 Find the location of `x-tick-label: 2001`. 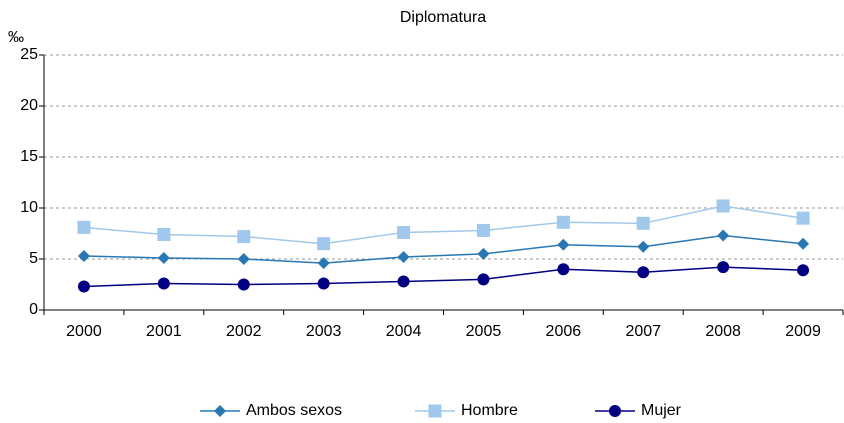

x-tick-label: 2001 is located at coordinates (164, 331).